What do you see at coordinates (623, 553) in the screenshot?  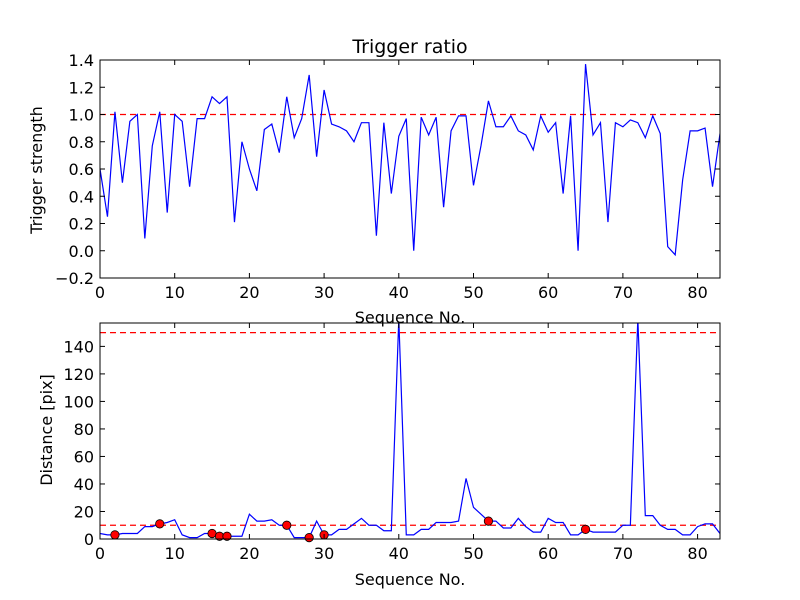 I see `bottom-x-tick-label: 70` at bounding box center [623, 553].